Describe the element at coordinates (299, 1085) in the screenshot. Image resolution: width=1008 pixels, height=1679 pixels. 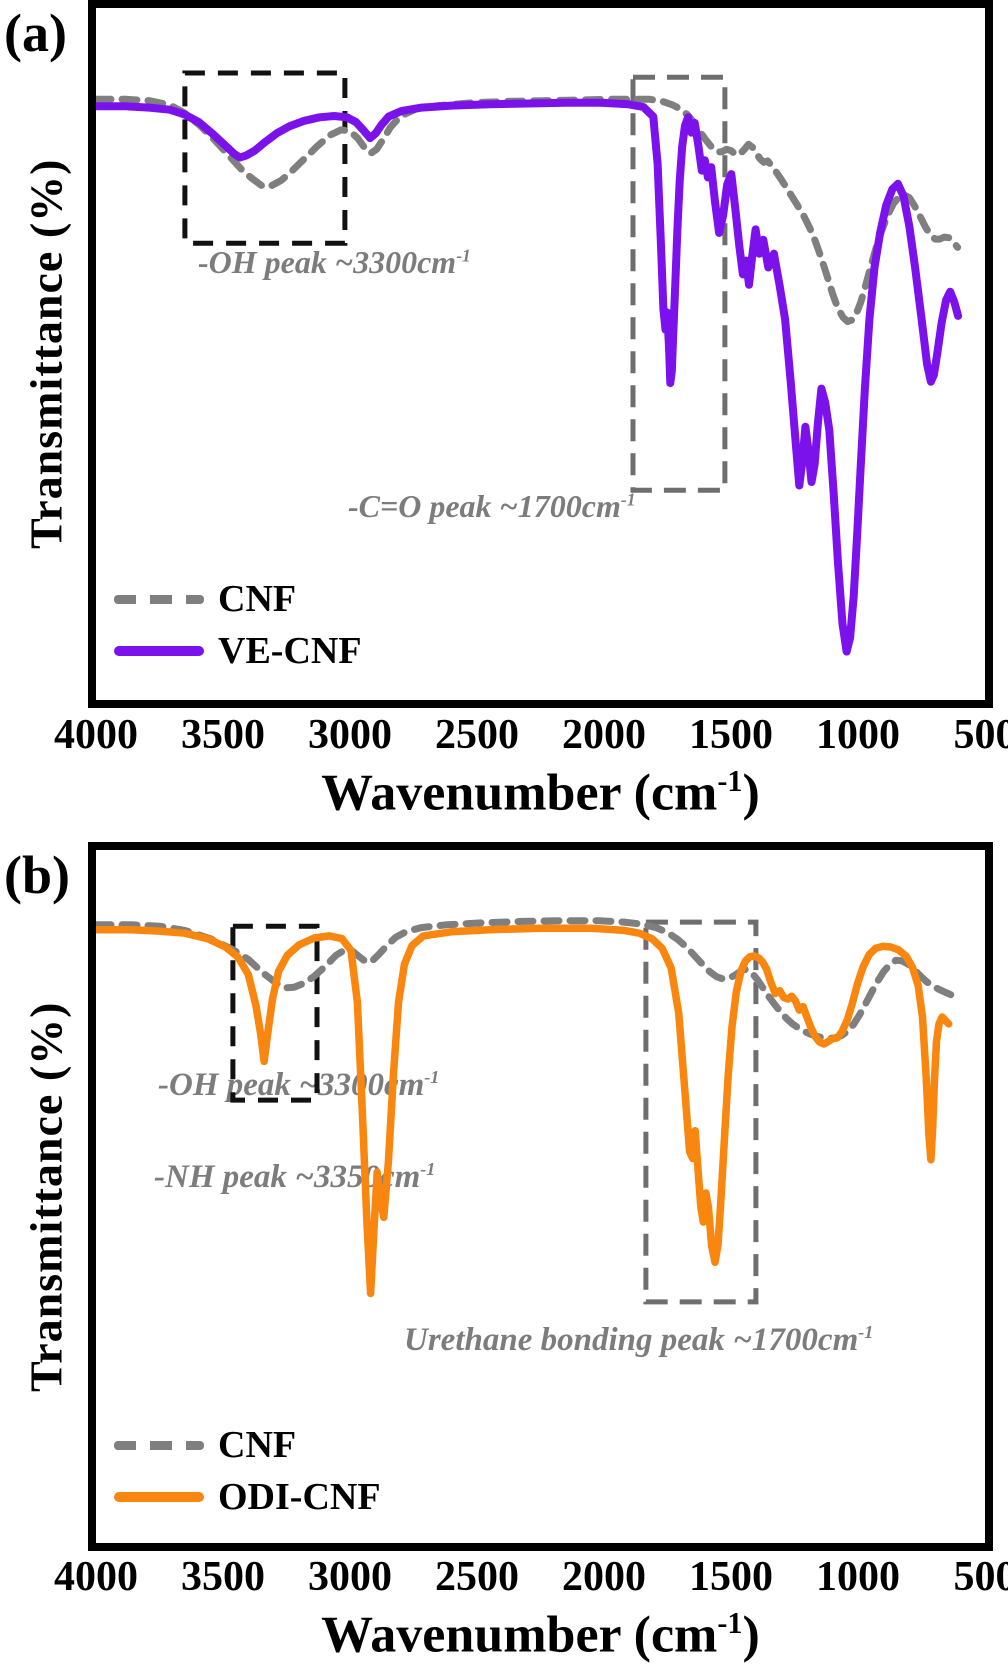
I see `annotation-oh-peak-b: -OH peak ~3300cm-1` at that location.